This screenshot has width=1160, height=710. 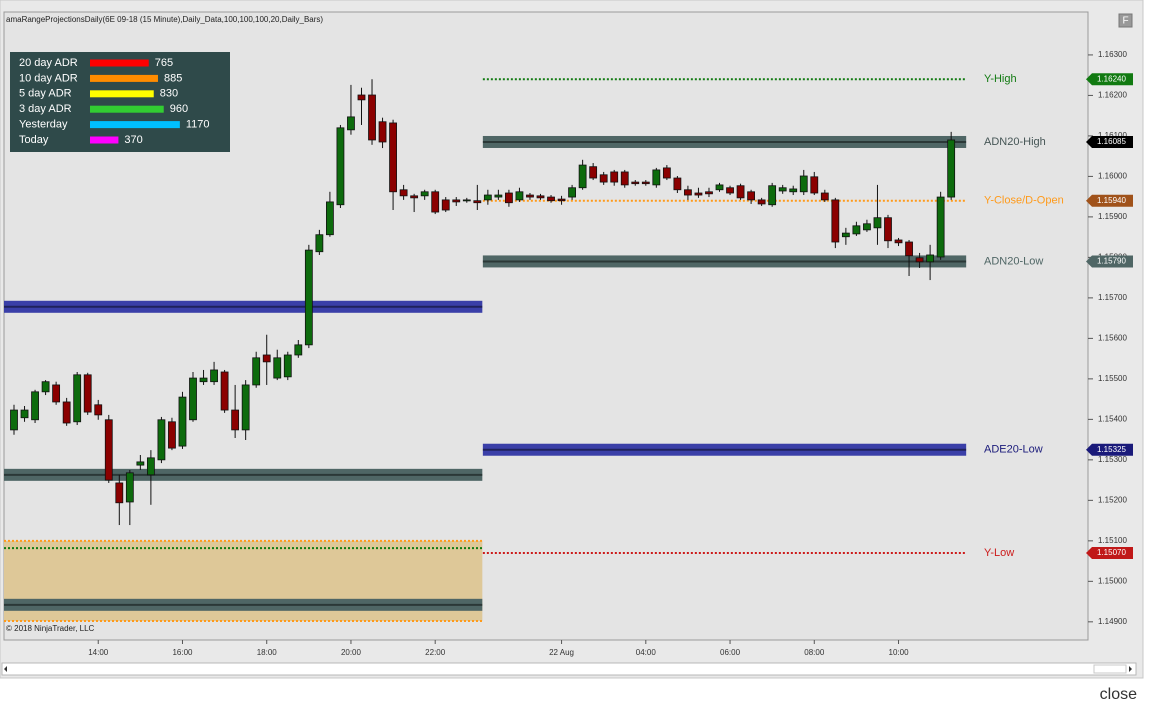 What do you see at coordinates (45, 94) in the screenshot?
I see `adr-label: 5 day ADR` at bounding box center [45, 94].